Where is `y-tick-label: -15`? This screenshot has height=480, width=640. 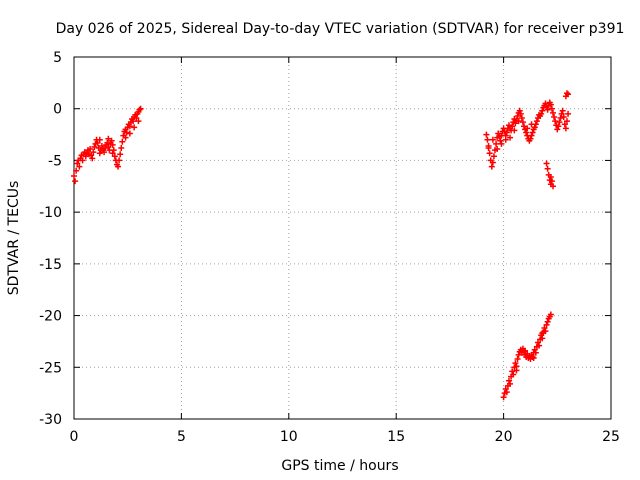
y-tick-label: -15 is located at coordinates (50, 265).